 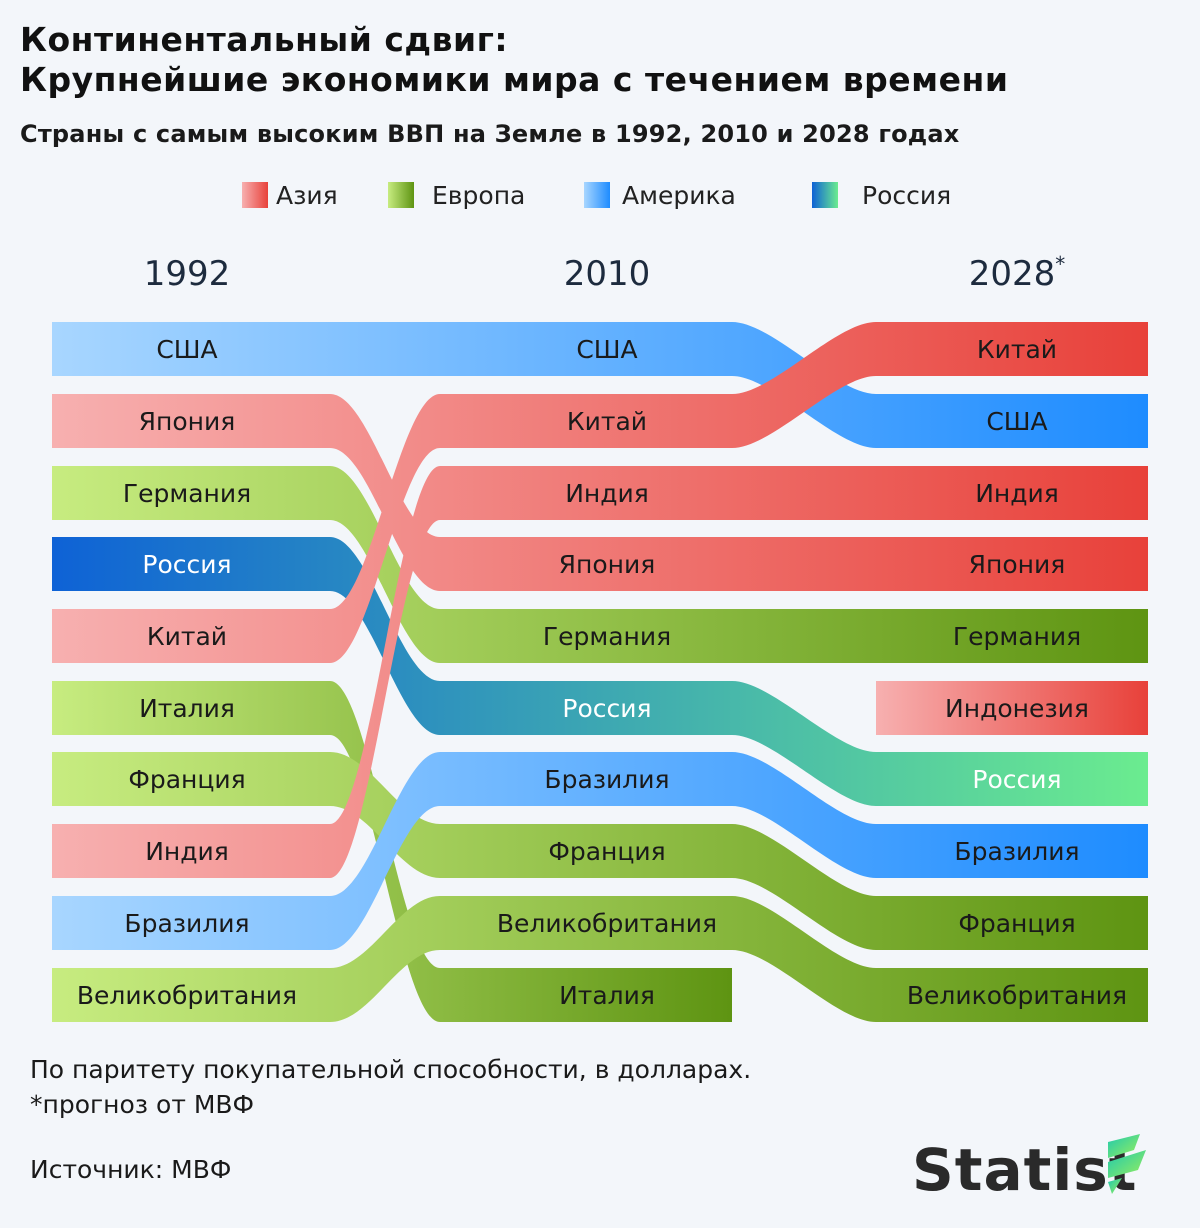 I want to click on legend-item-asia: Азия, so click(x=290, y=195).